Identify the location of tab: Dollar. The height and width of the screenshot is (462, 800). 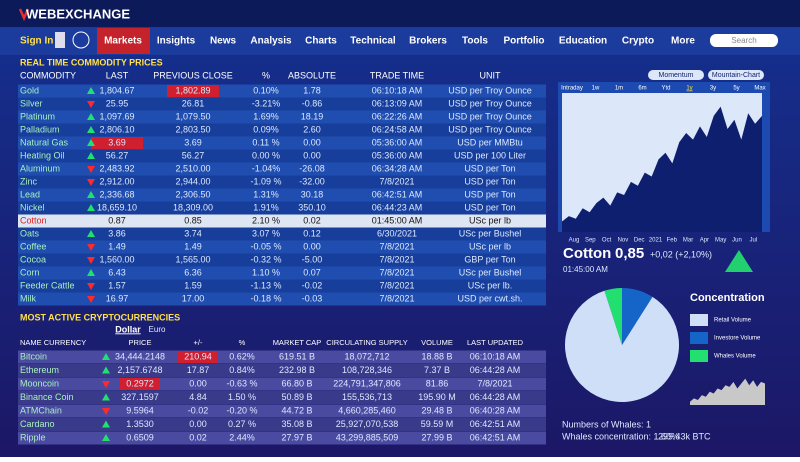
(128, 329).